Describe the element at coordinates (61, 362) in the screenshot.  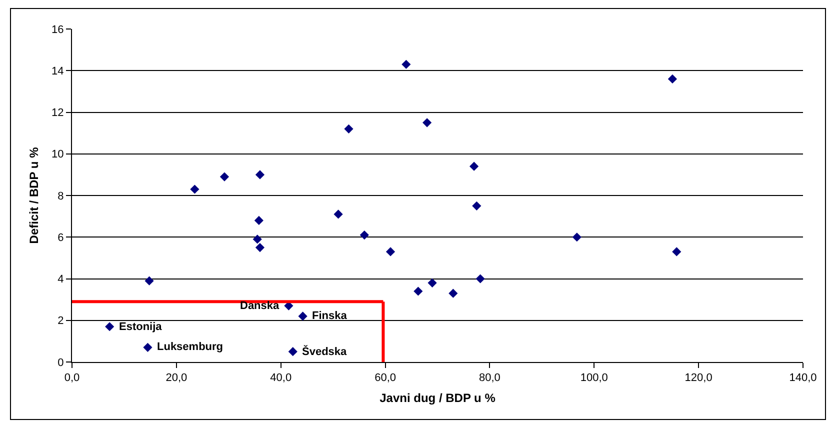
I see `y-tick-label: 0` at that location.